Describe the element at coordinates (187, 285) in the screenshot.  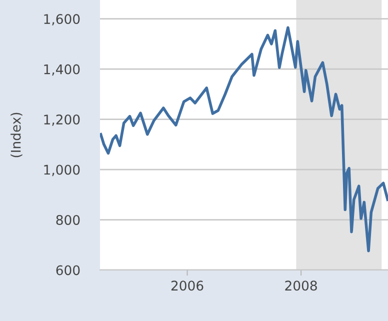
I see `x-tick-label: 2006` at that location.